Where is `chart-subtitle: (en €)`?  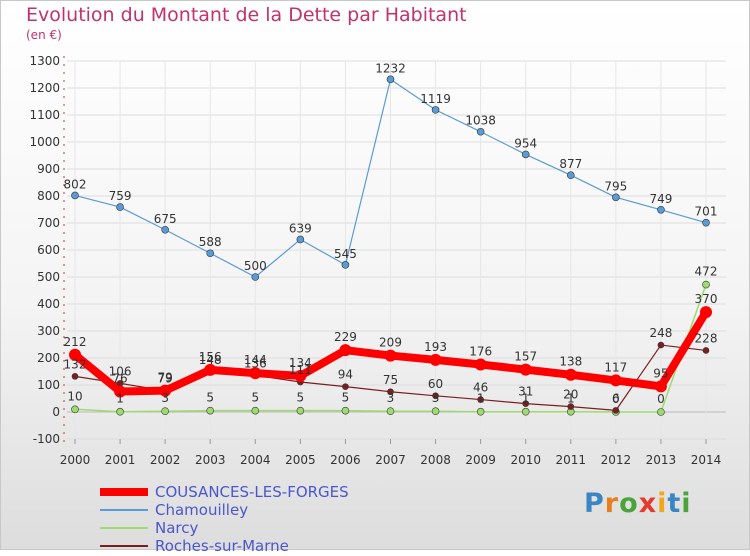
chart-subtitle: (en €) is located at coordinates (44, 35).